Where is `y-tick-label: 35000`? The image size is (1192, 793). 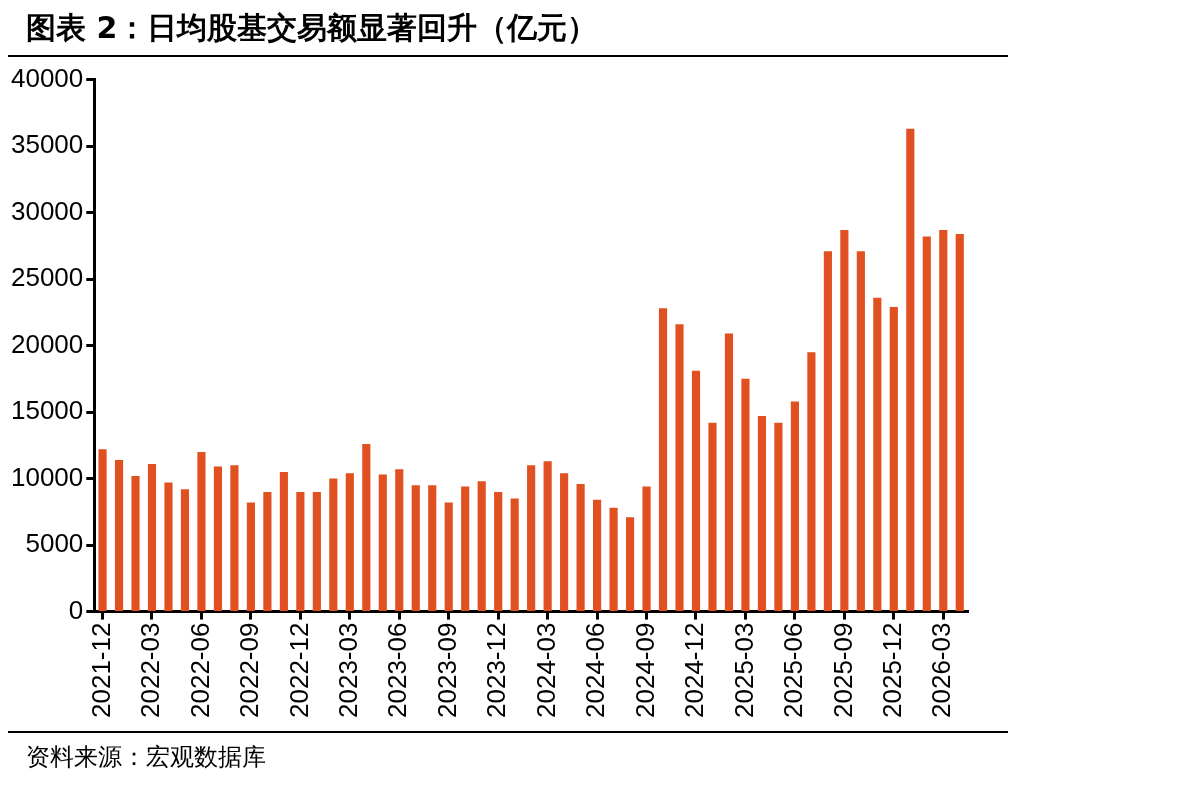
y-tick-label: 35000 is located at coordinates (47, 144).